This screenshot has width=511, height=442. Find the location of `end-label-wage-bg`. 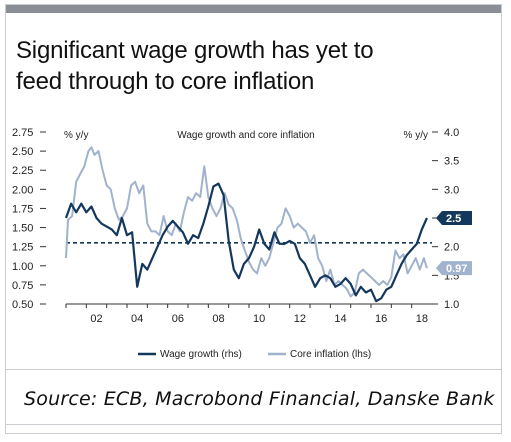

end-label-wage-bg is located at coordinates (454, 218).